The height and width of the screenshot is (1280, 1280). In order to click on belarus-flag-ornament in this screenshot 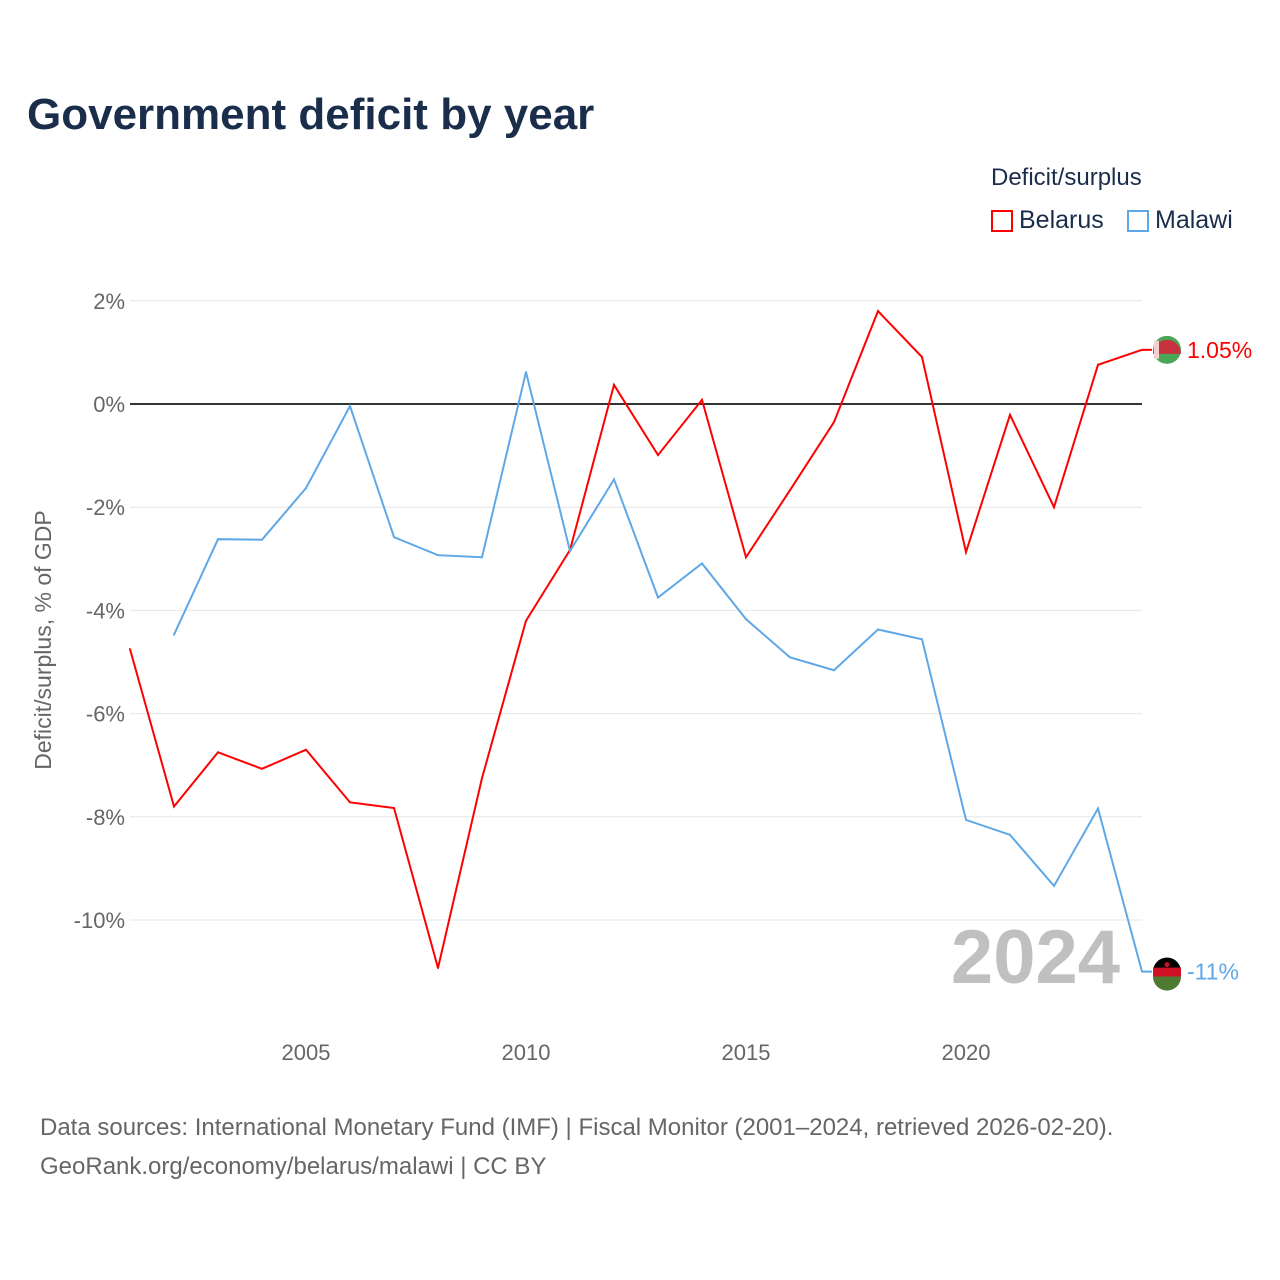, I will do `click(1156, 349)`.